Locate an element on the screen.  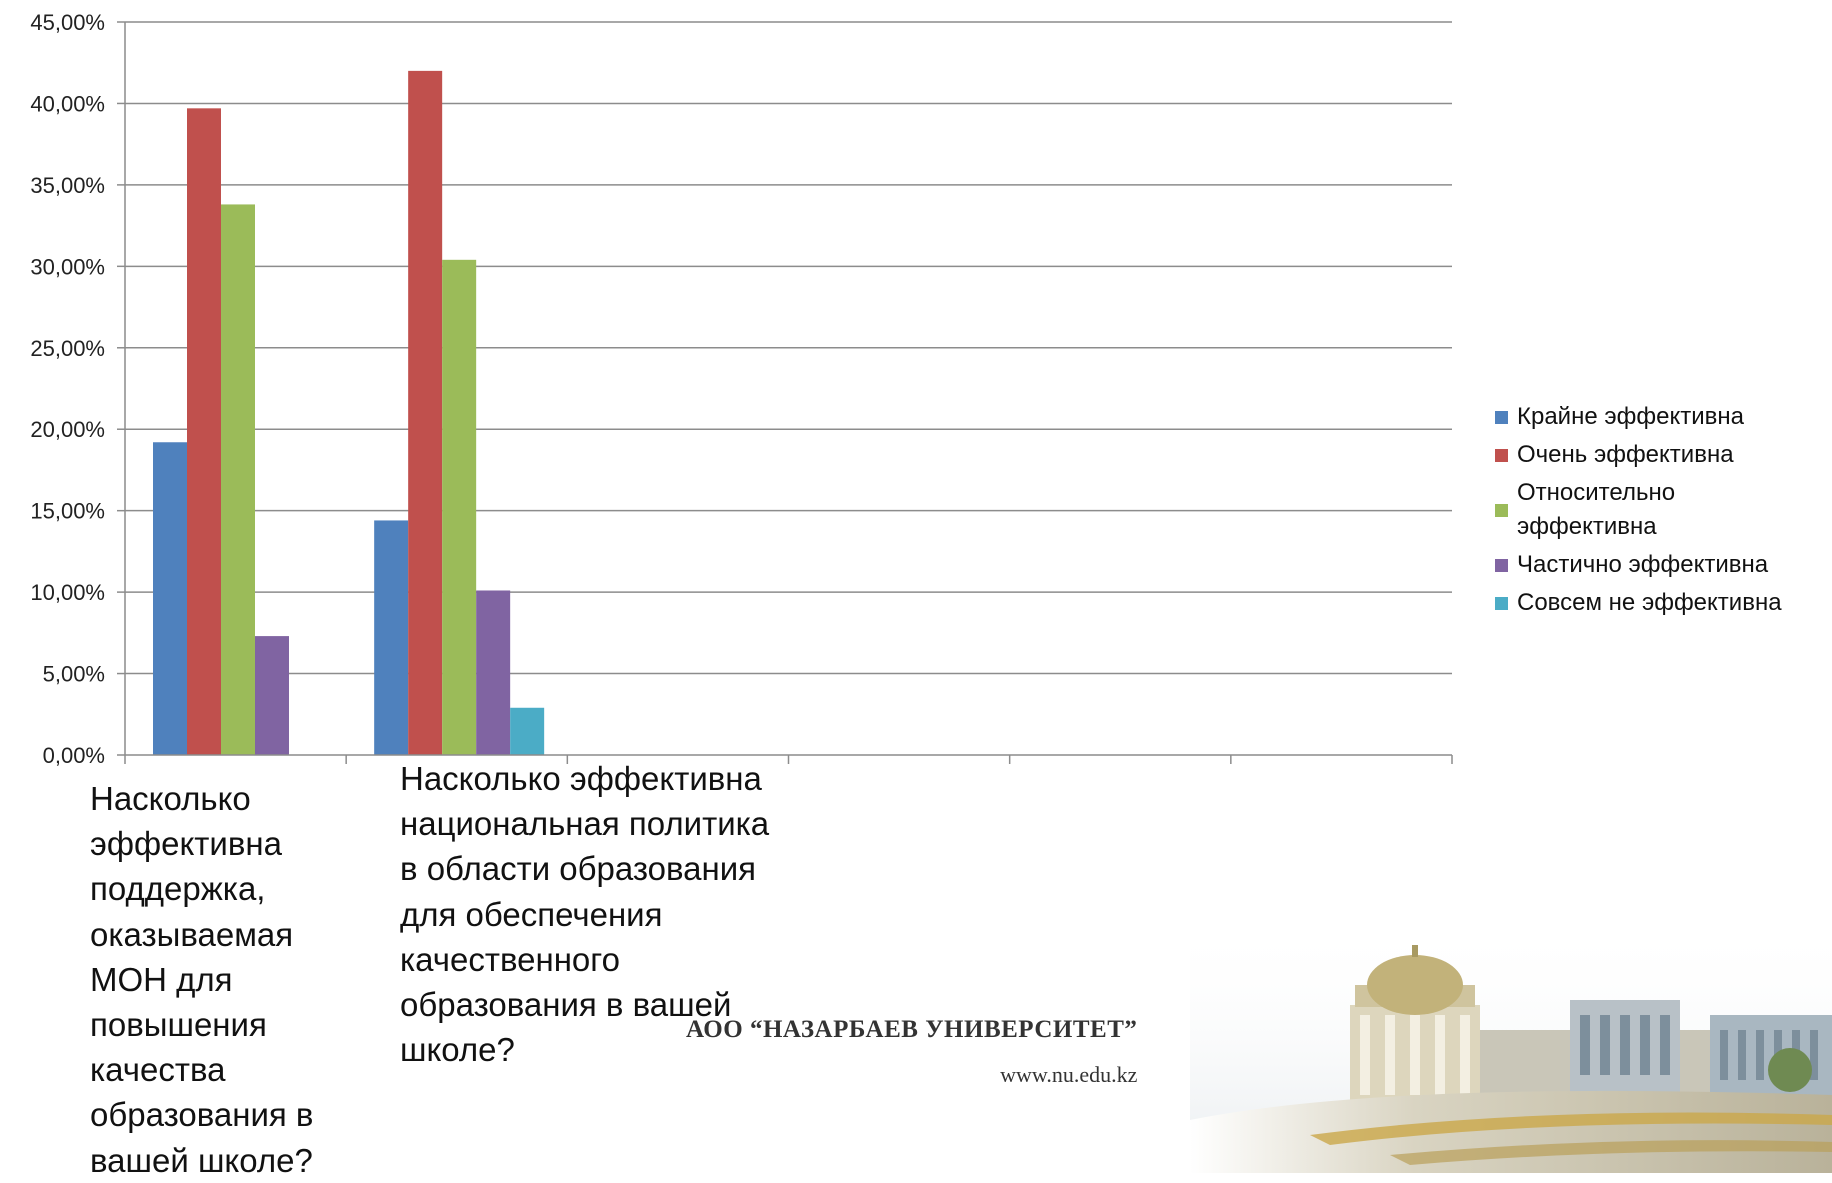
legend-item-2: Относительно эффективна is located at coordinates (1663, 511).